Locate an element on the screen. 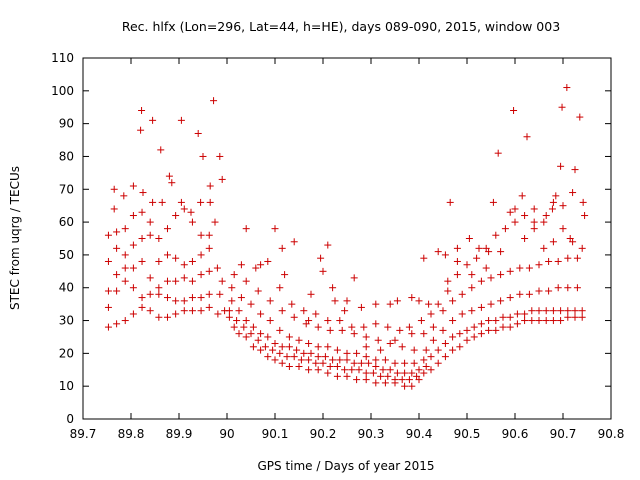 The image size is (640, 480). x-tick-label: 90 is located at coordinates (226, 434).